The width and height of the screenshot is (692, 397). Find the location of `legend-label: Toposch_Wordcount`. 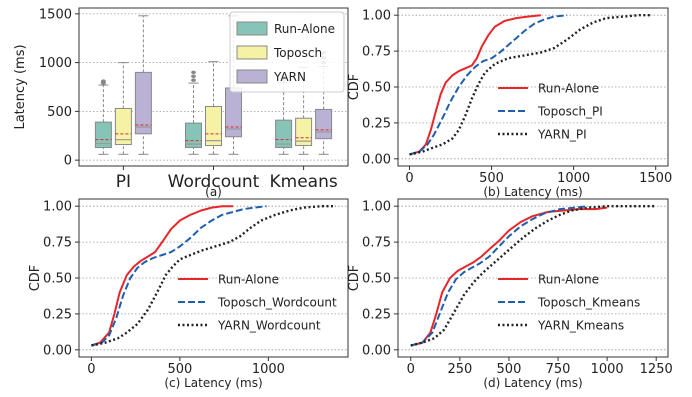

legend-label: Toposch_Wordcount is located at coordinates (277, 303).